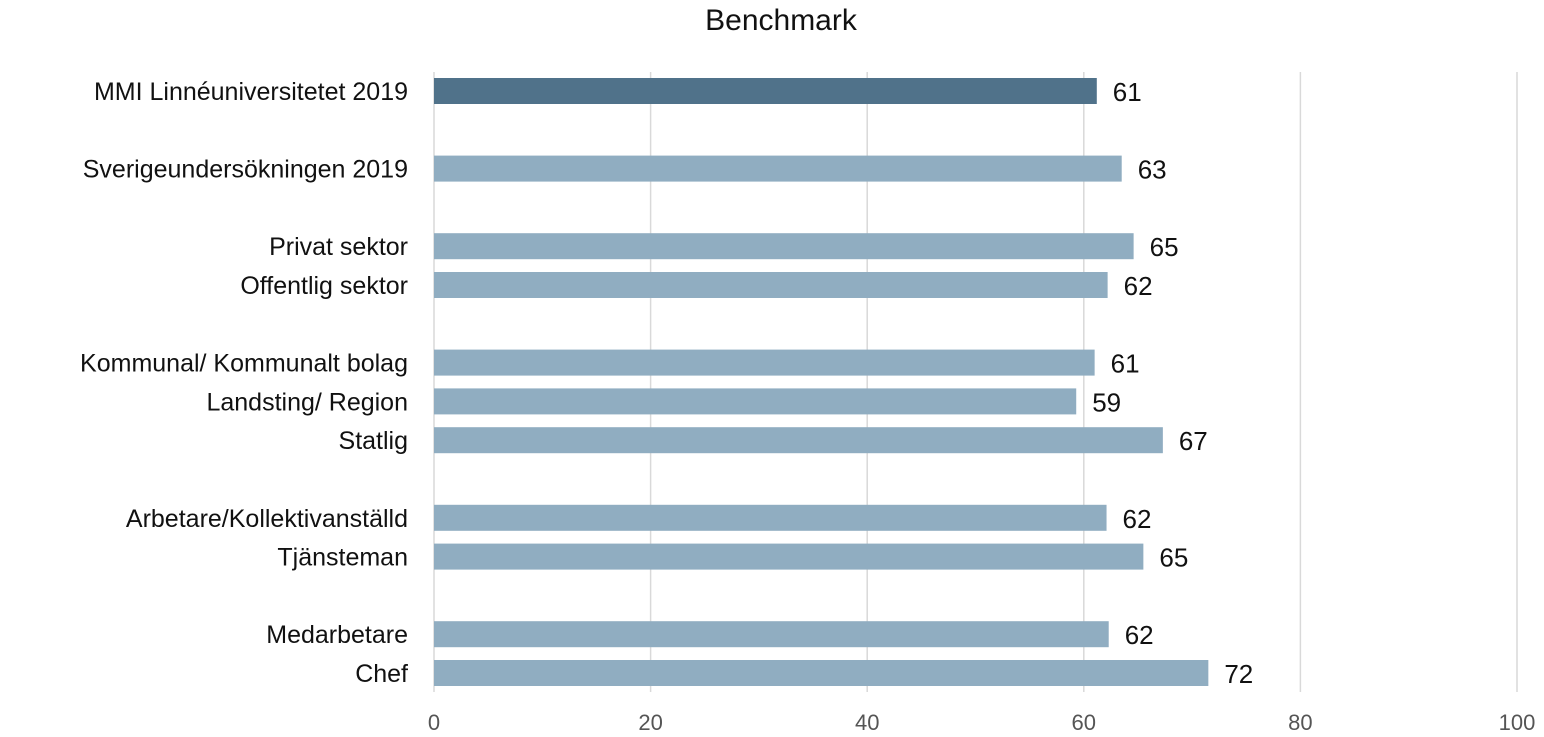 This screenshot has height=737, width=1544. Describe the element at coordinates (251, 92) in the screenshot. I see `category-label: MMI Linnéuniversitetet 2019` at that location.